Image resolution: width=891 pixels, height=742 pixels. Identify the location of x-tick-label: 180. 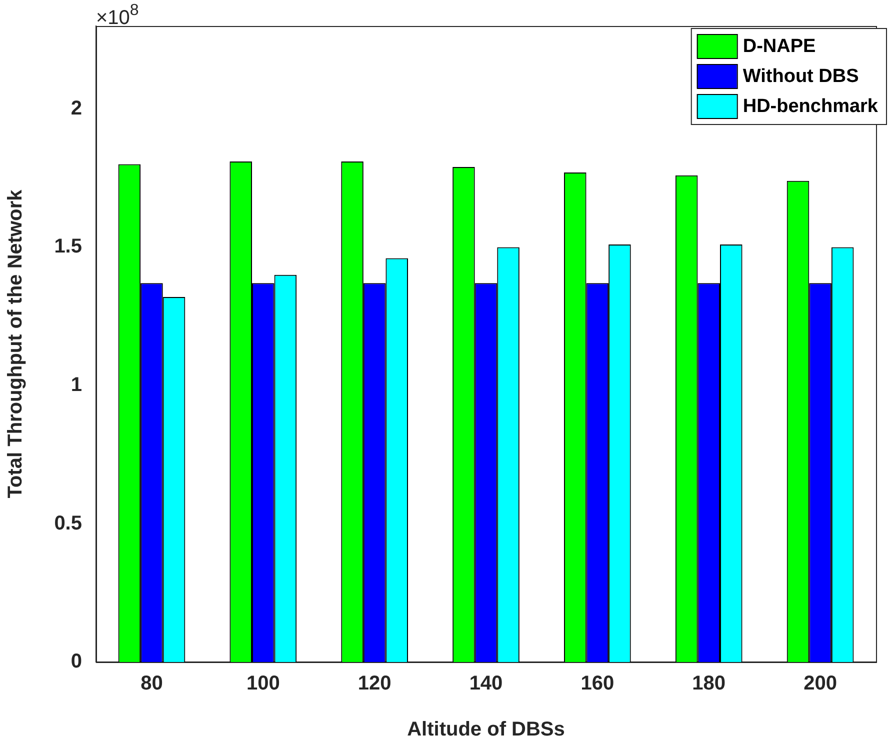
(709, 683).